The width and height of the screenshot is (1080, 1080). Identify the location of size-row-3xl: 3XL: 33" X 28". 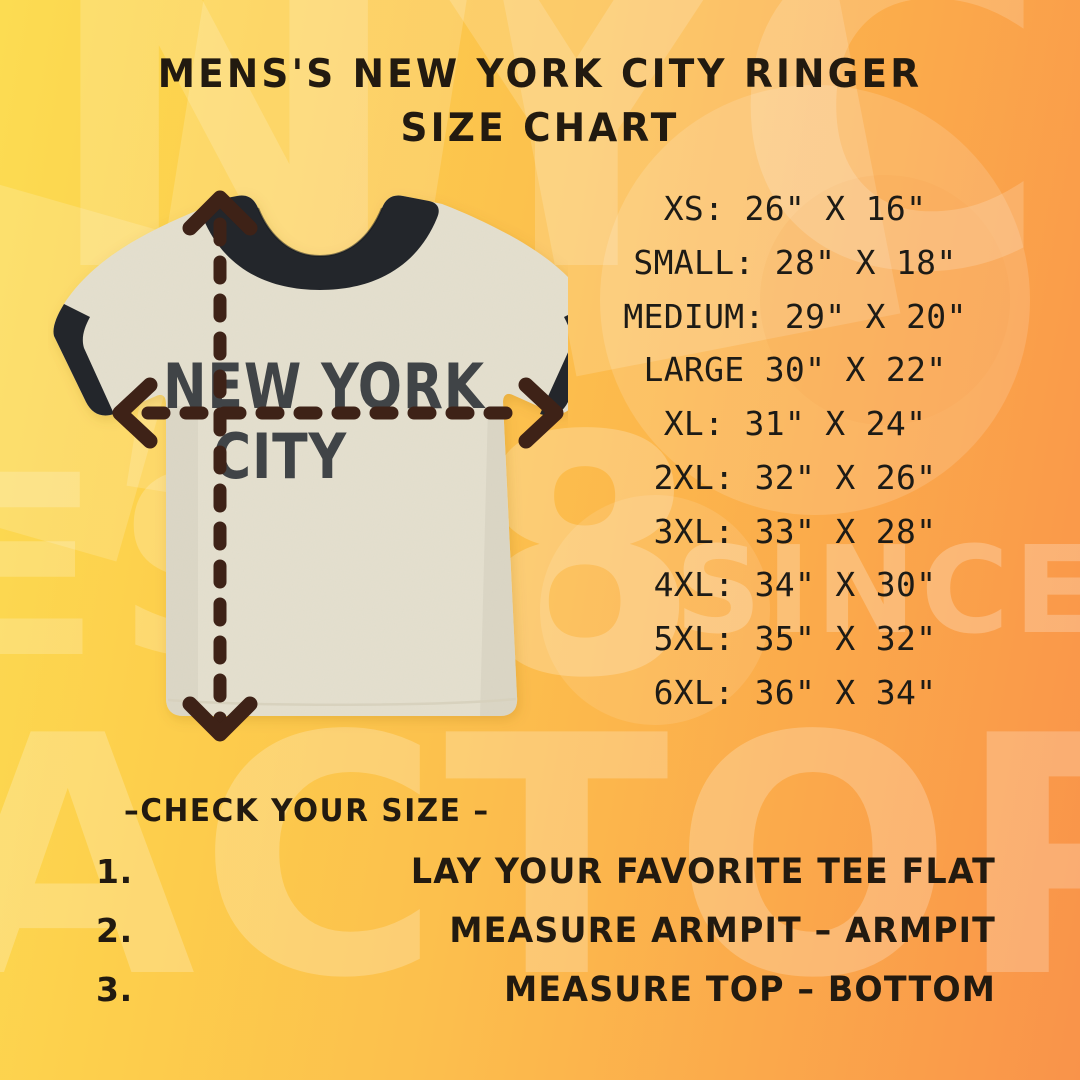
(795, 531).